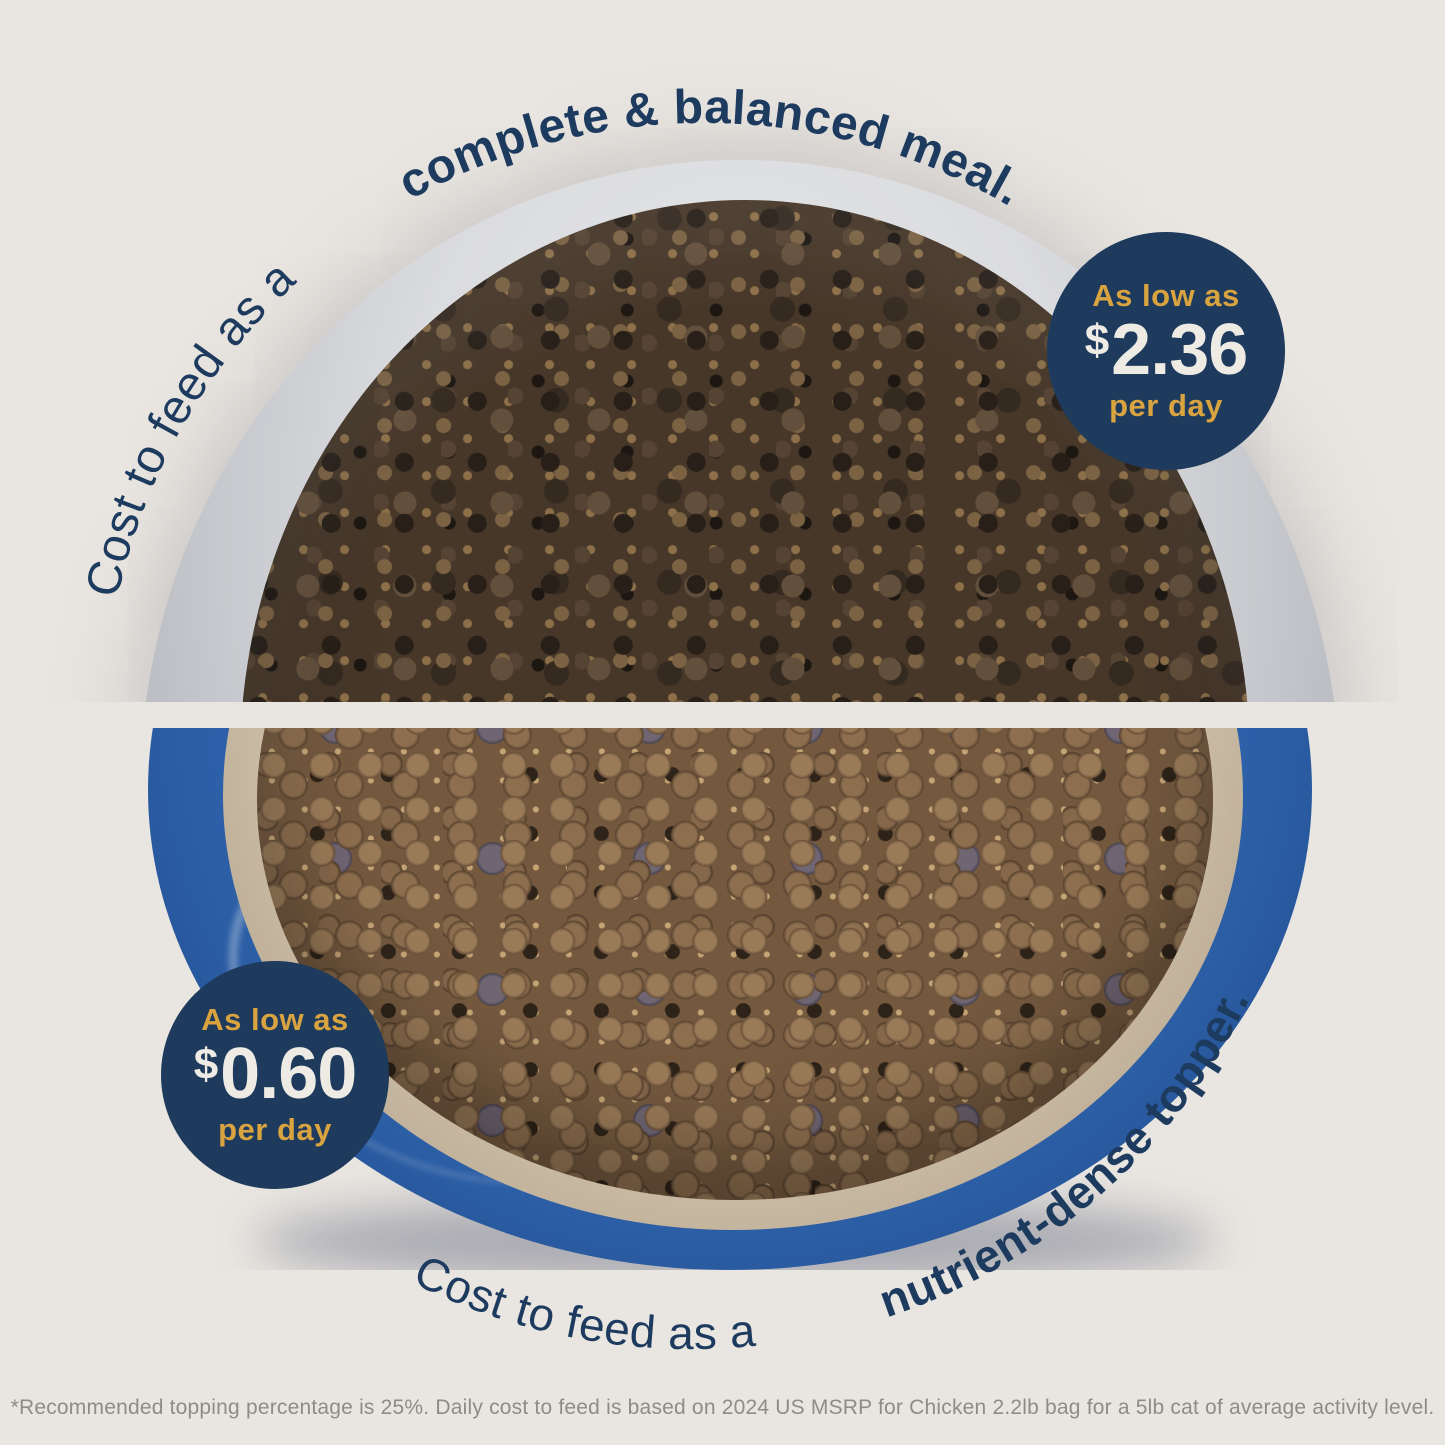  I want to click on price-top: $2.36, so click(1166, 350).